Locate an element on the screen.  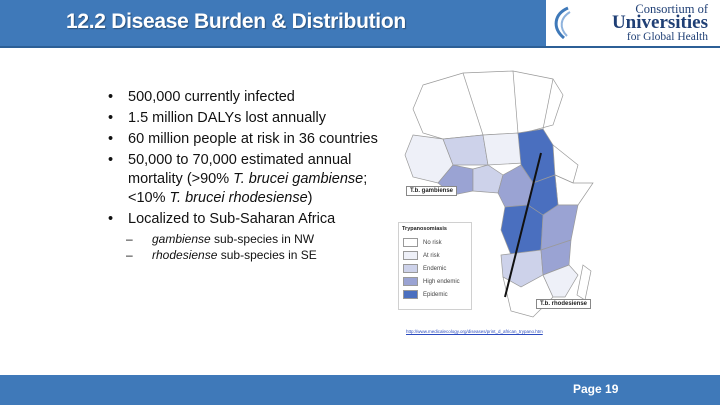
legend-item: Endemic is located at coordinates (424, 268).